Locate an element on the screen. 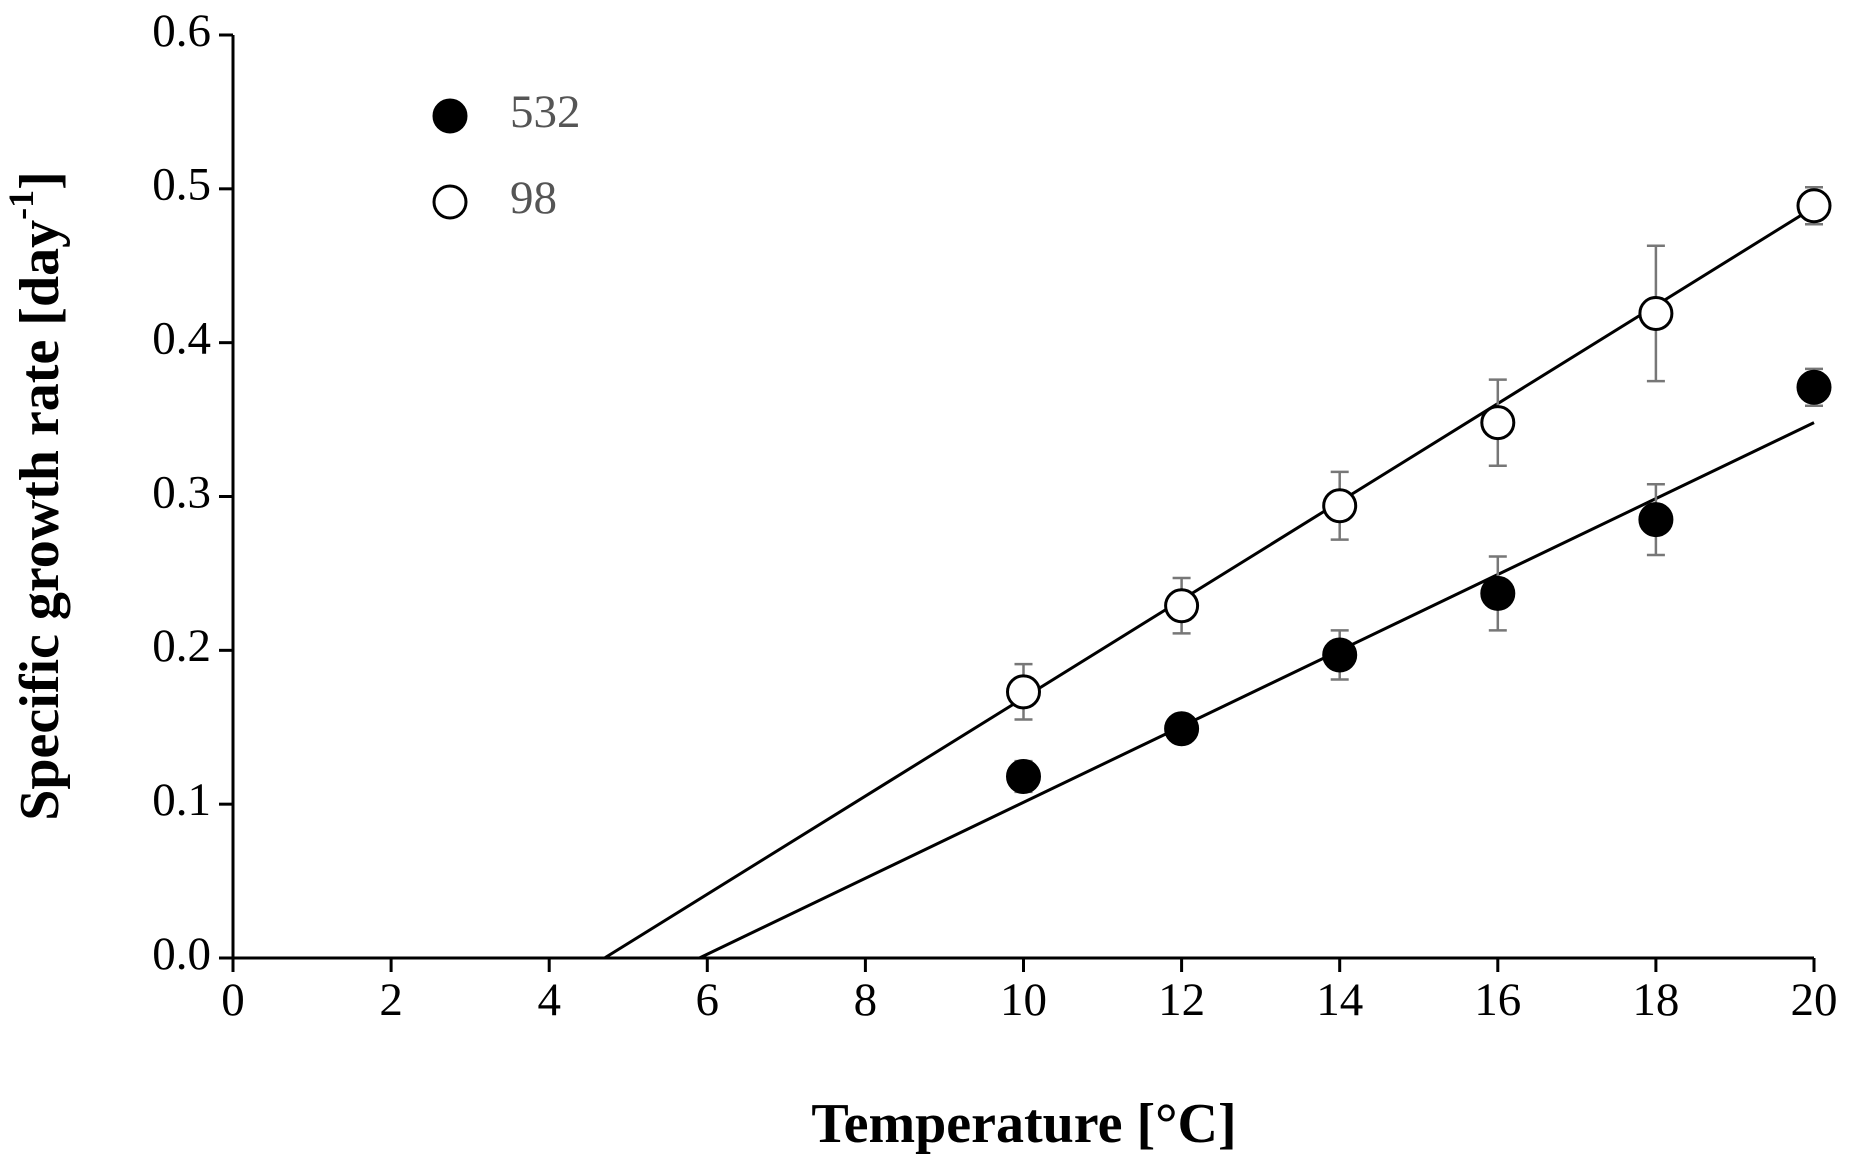  x-tick-label: 20 is located at coordinates (1814, 1000).